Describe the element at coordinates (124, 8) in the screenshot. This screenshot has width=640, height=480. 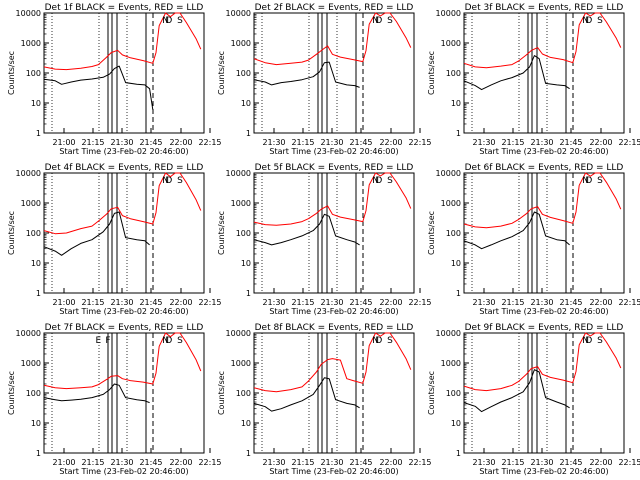
I see `panel-title: Det 1f BLACK = Events, RED = LLD` at that location.